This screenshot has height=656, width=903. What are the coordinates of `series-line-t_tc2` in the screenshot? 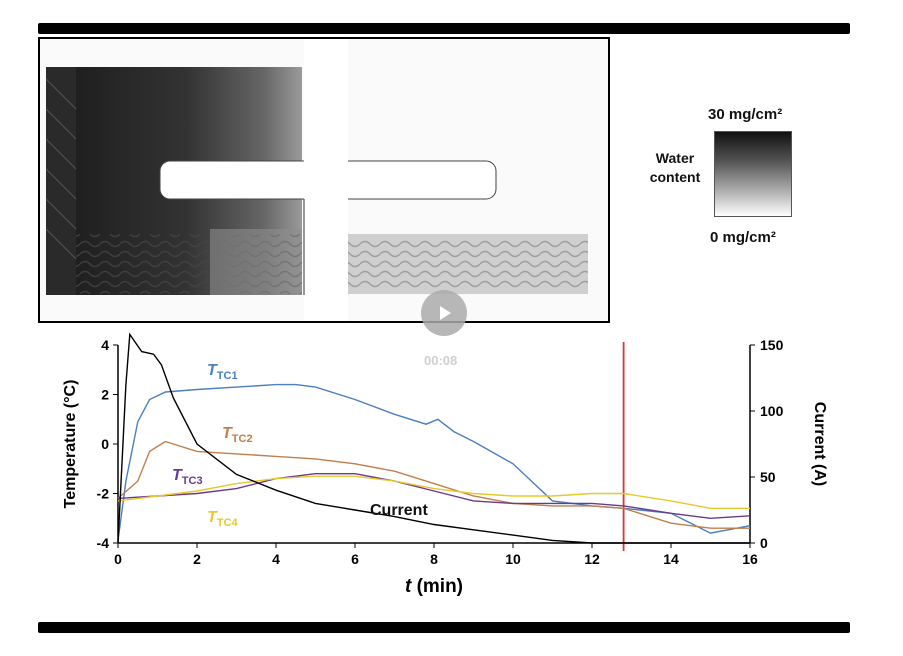 It's located at (433, 484).